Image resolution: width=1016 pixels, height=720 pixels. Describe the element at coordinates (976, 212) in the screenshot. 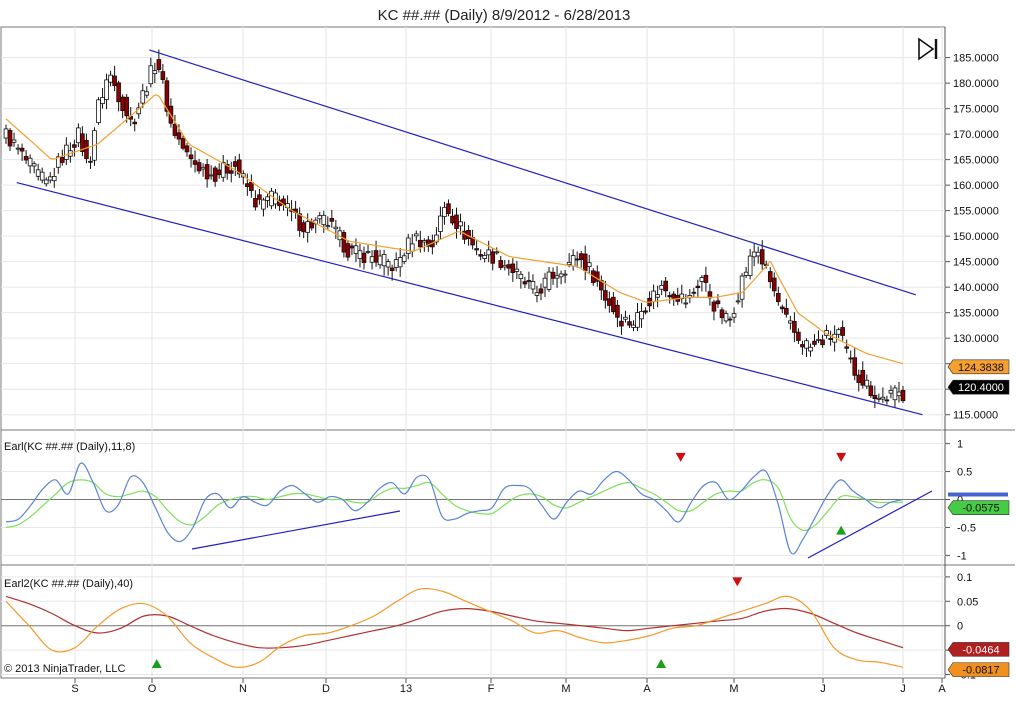

I see `y-tick-label: 155.0000` at that location.